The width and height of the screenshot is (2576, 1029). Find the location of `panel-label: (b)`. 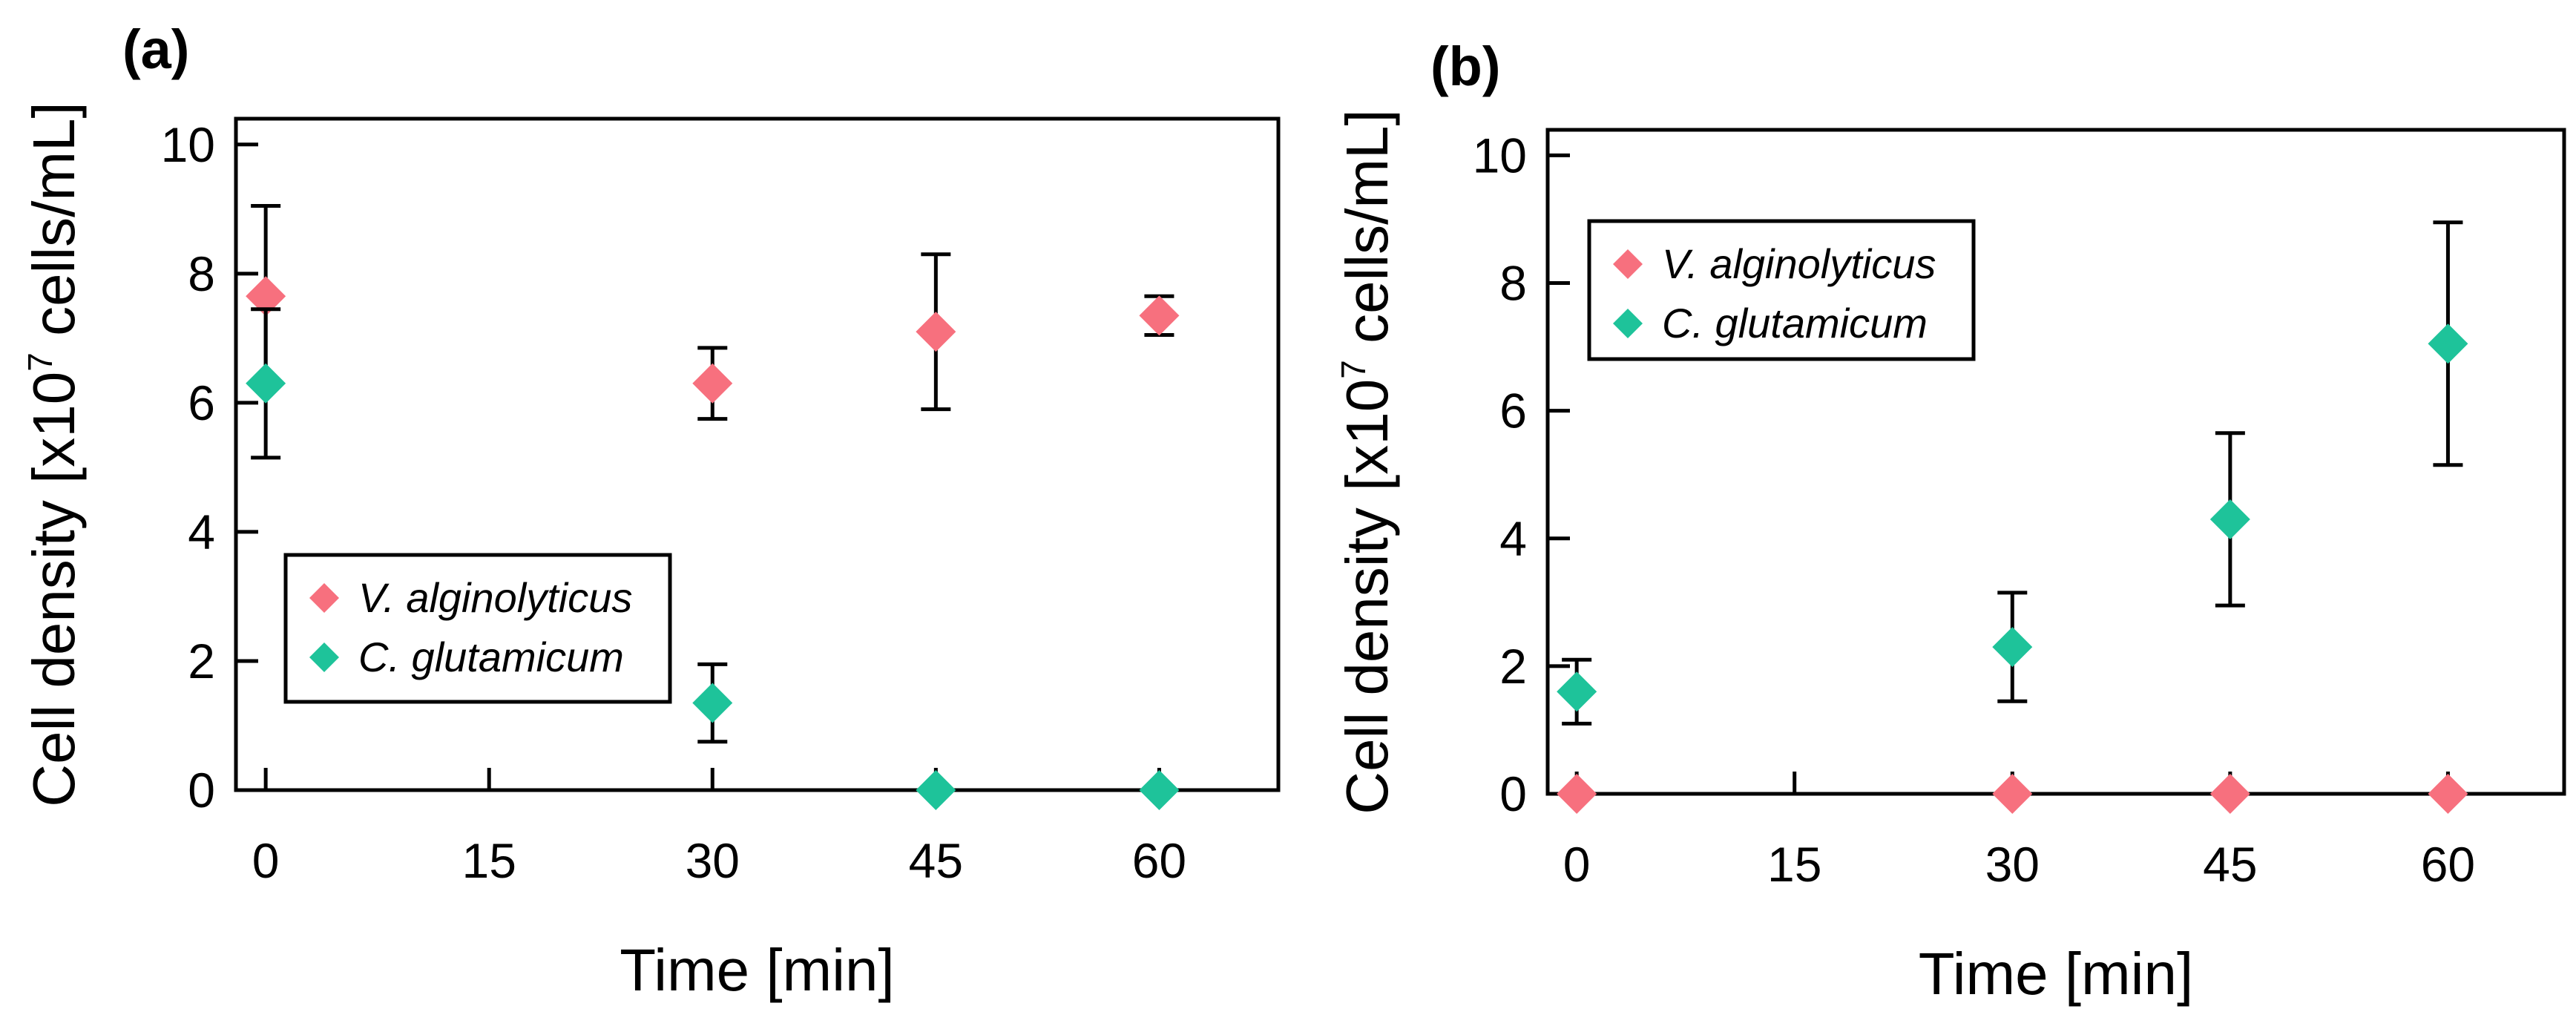

panel-label: (b) is located at coordinates (1465, 66).